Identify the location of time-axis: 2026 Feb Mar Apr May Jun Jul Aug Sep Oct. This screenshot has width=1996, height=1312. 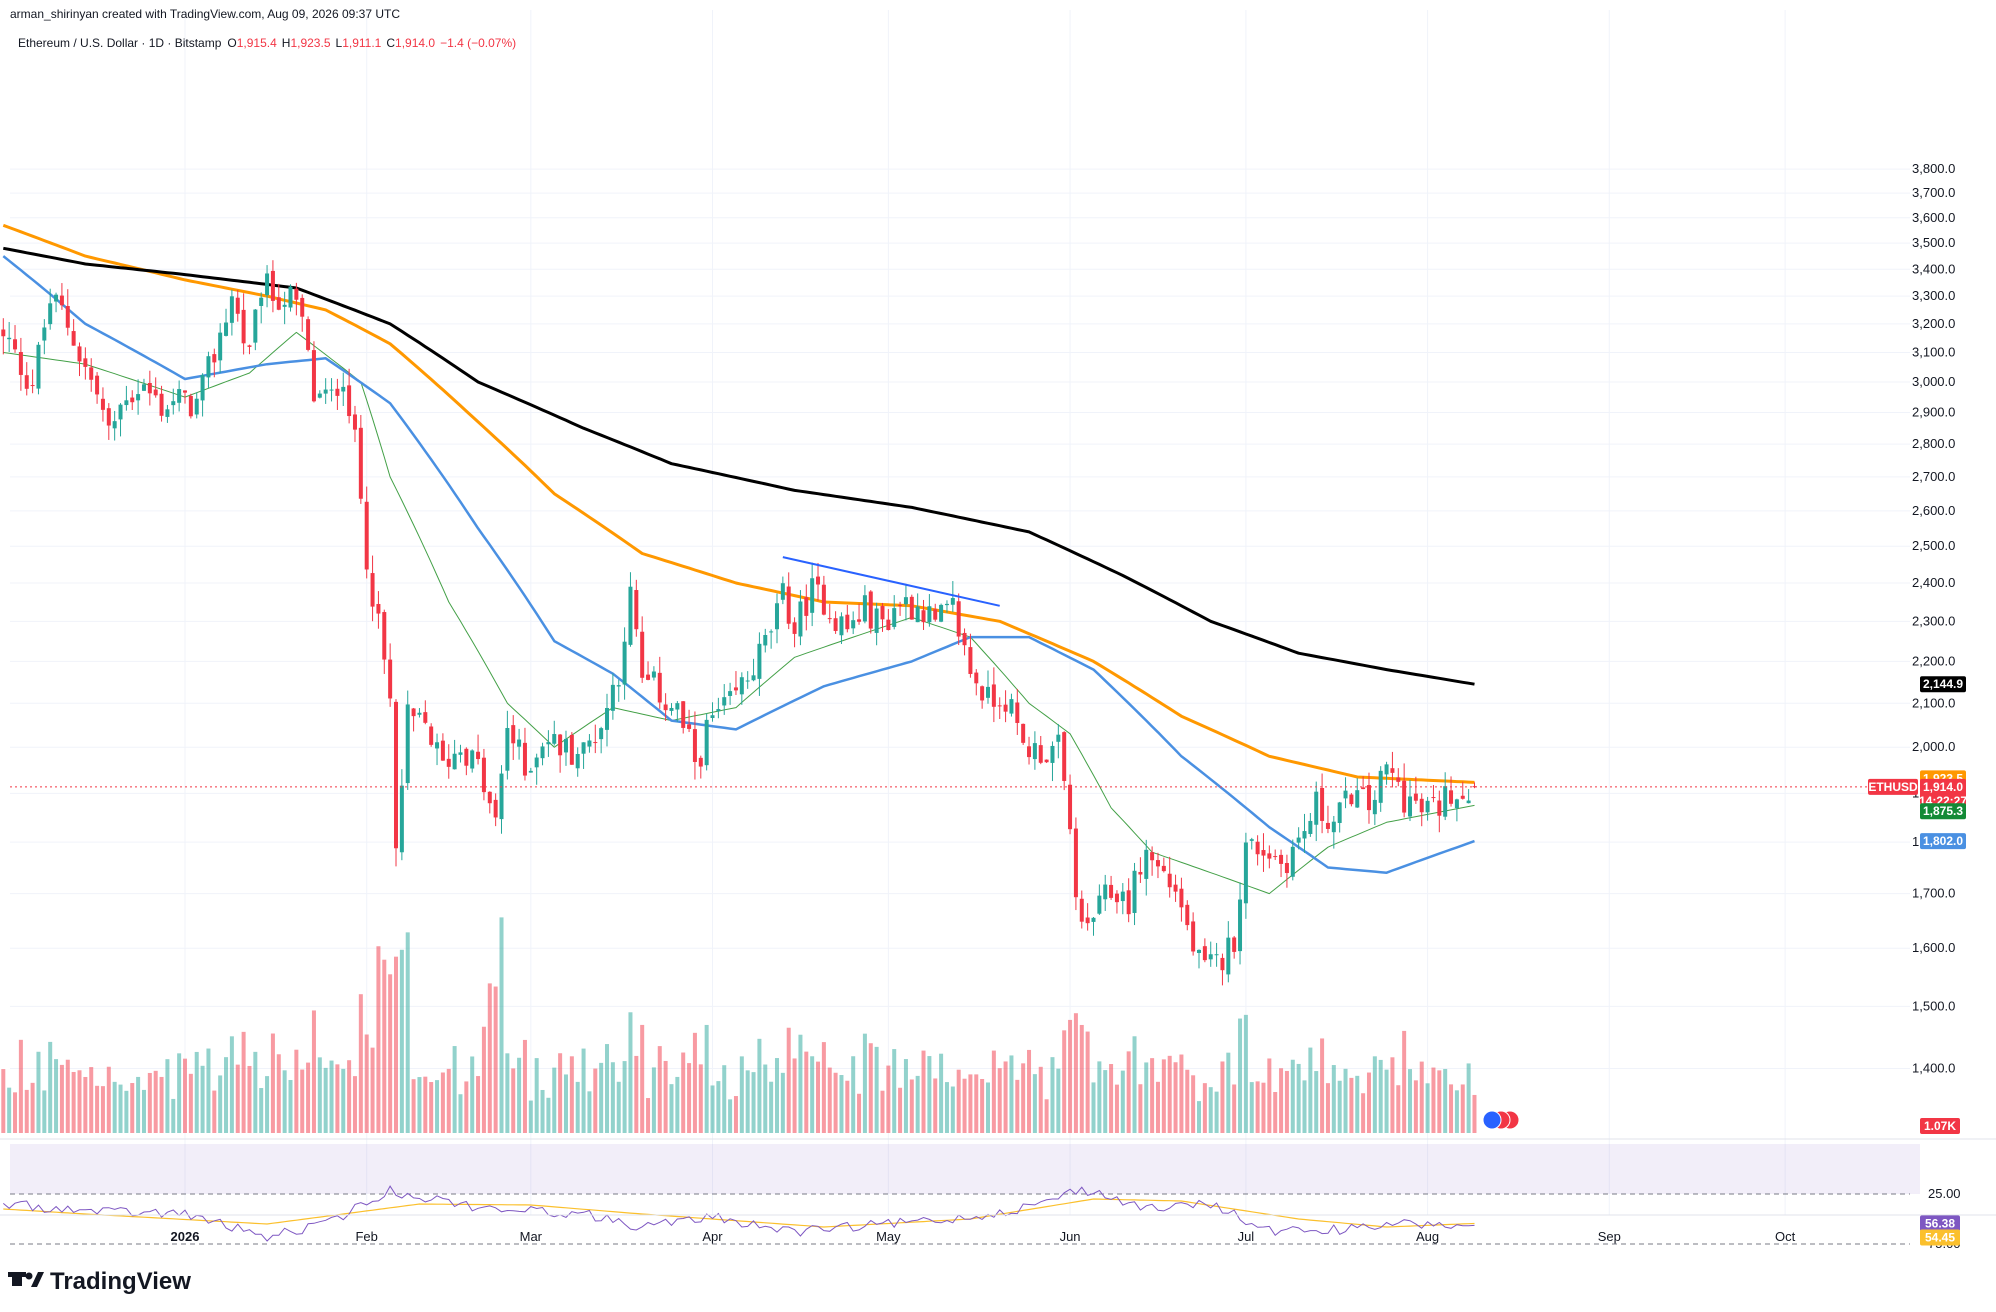
(983, 1236).